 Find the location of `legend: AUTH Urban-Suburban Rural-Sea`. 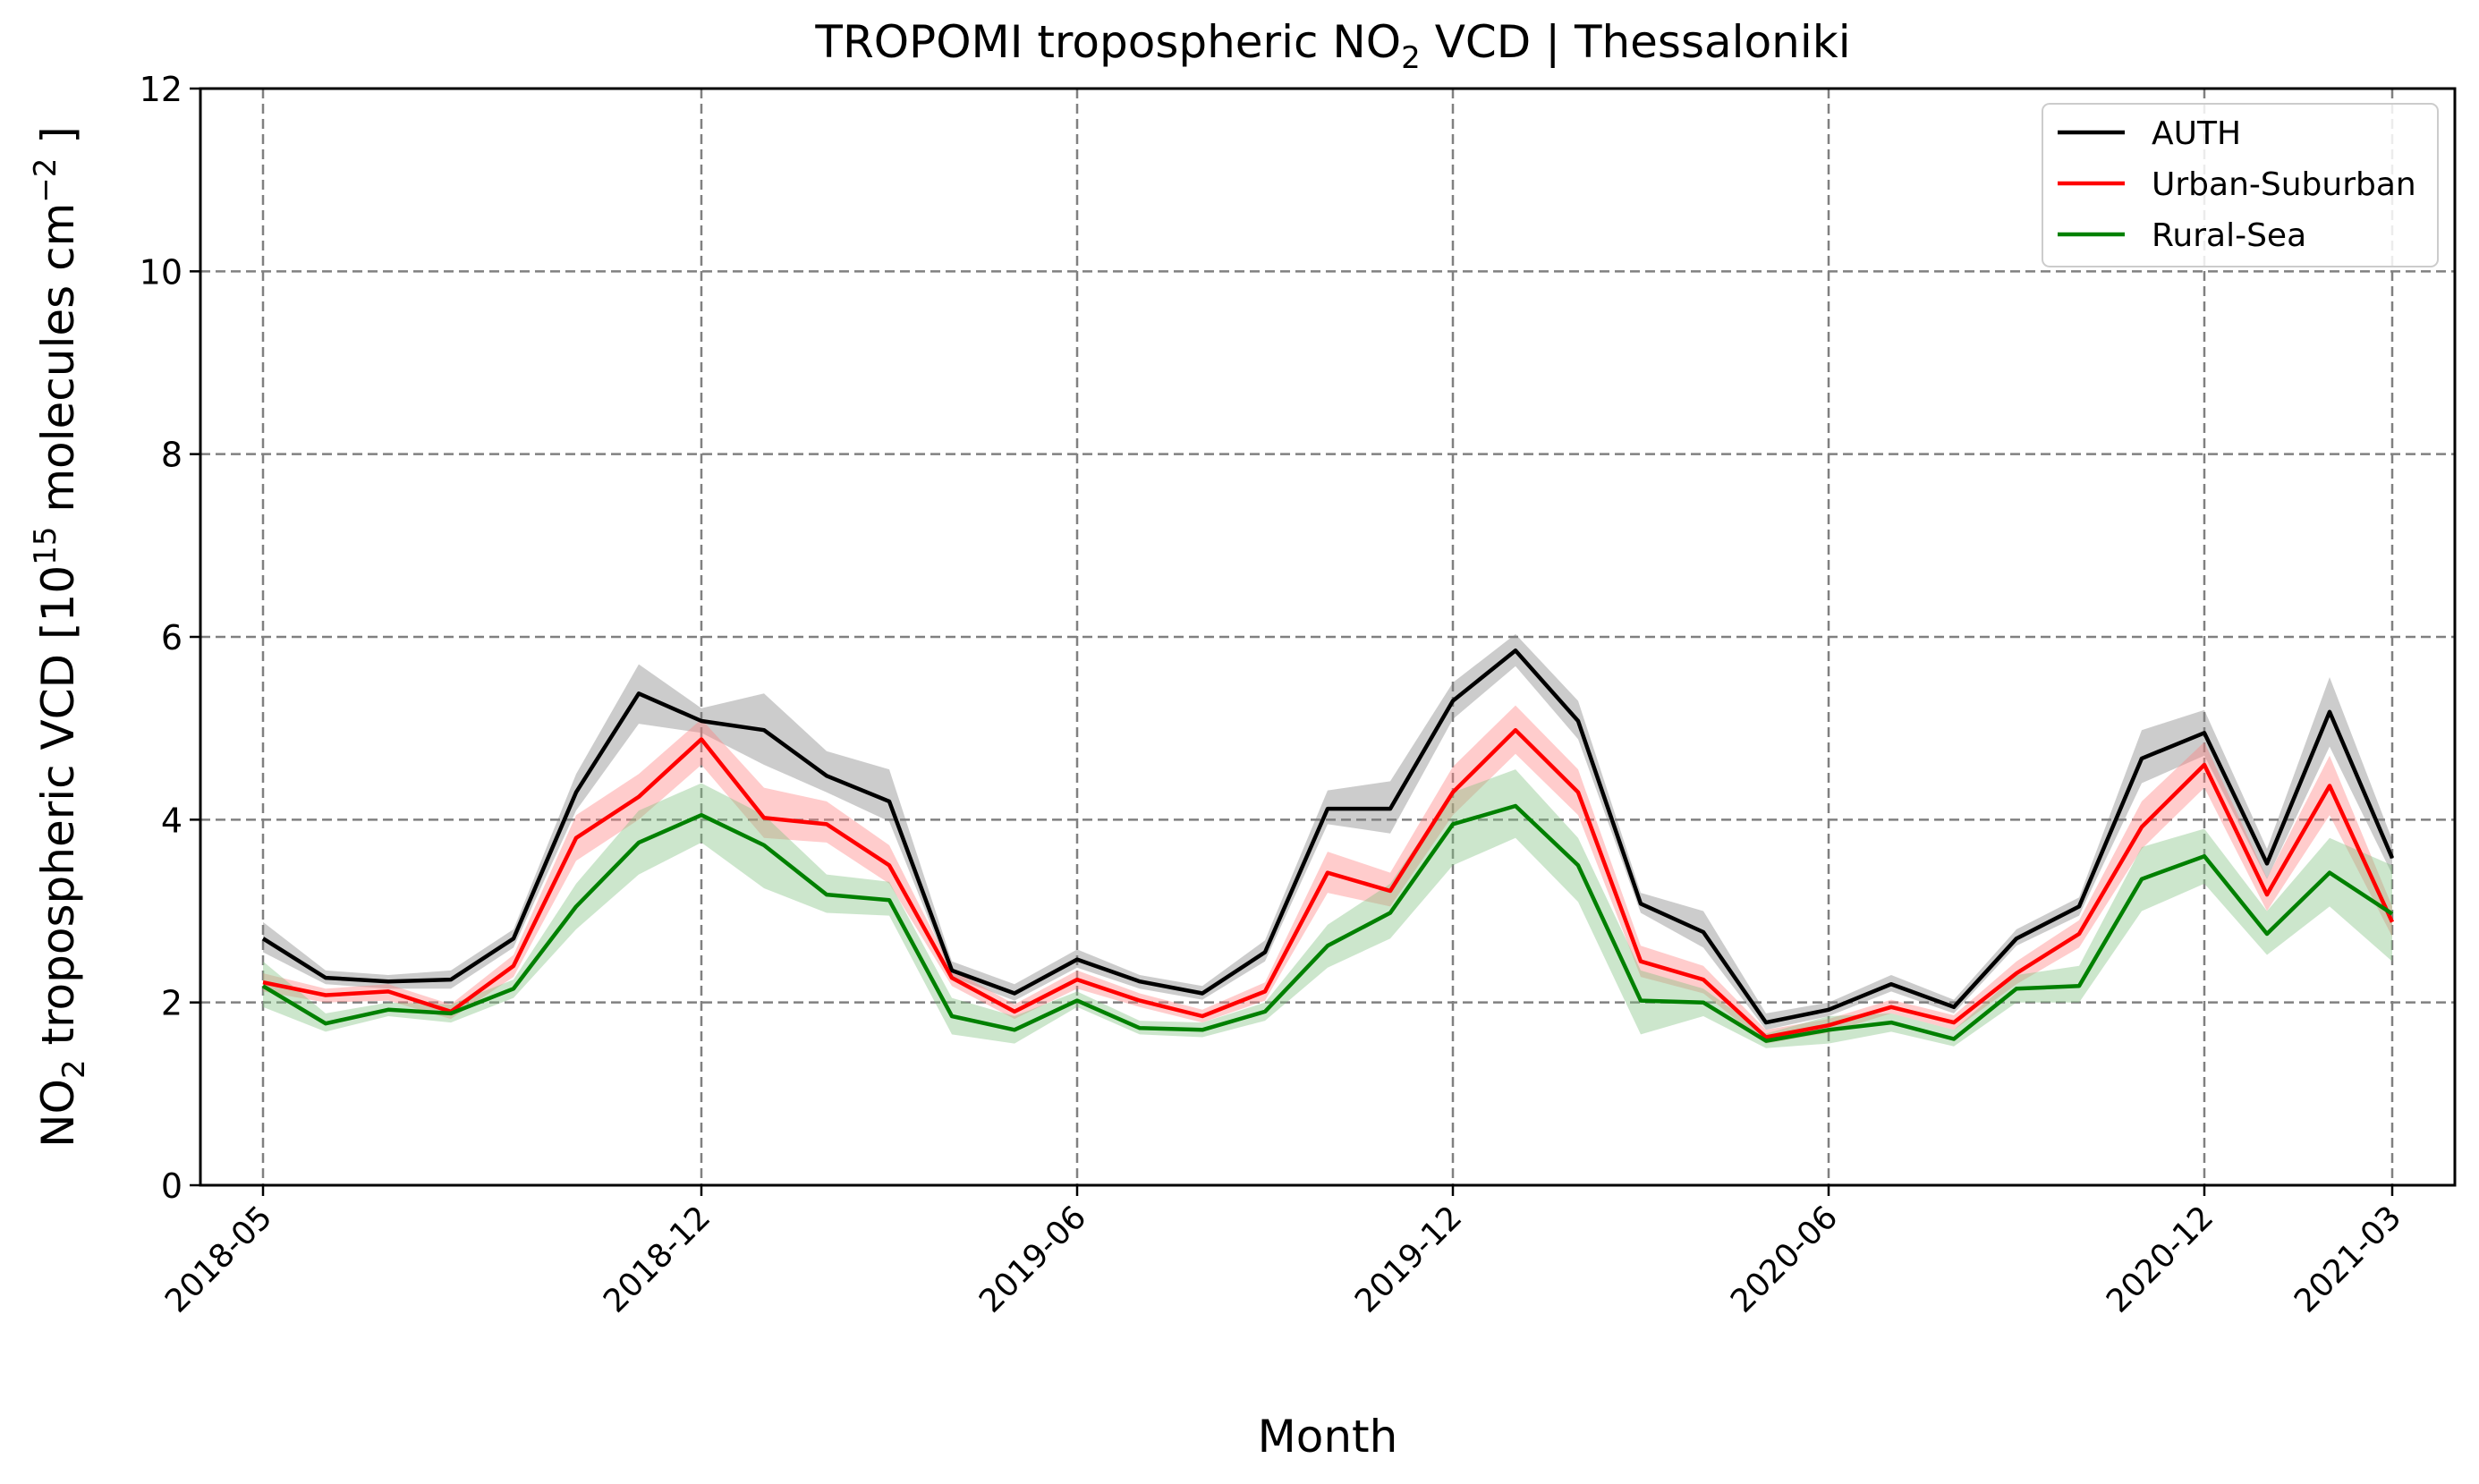

legend: AUTH Urban-Suburban Rural-Sea is located at coordinates (2241, 185).